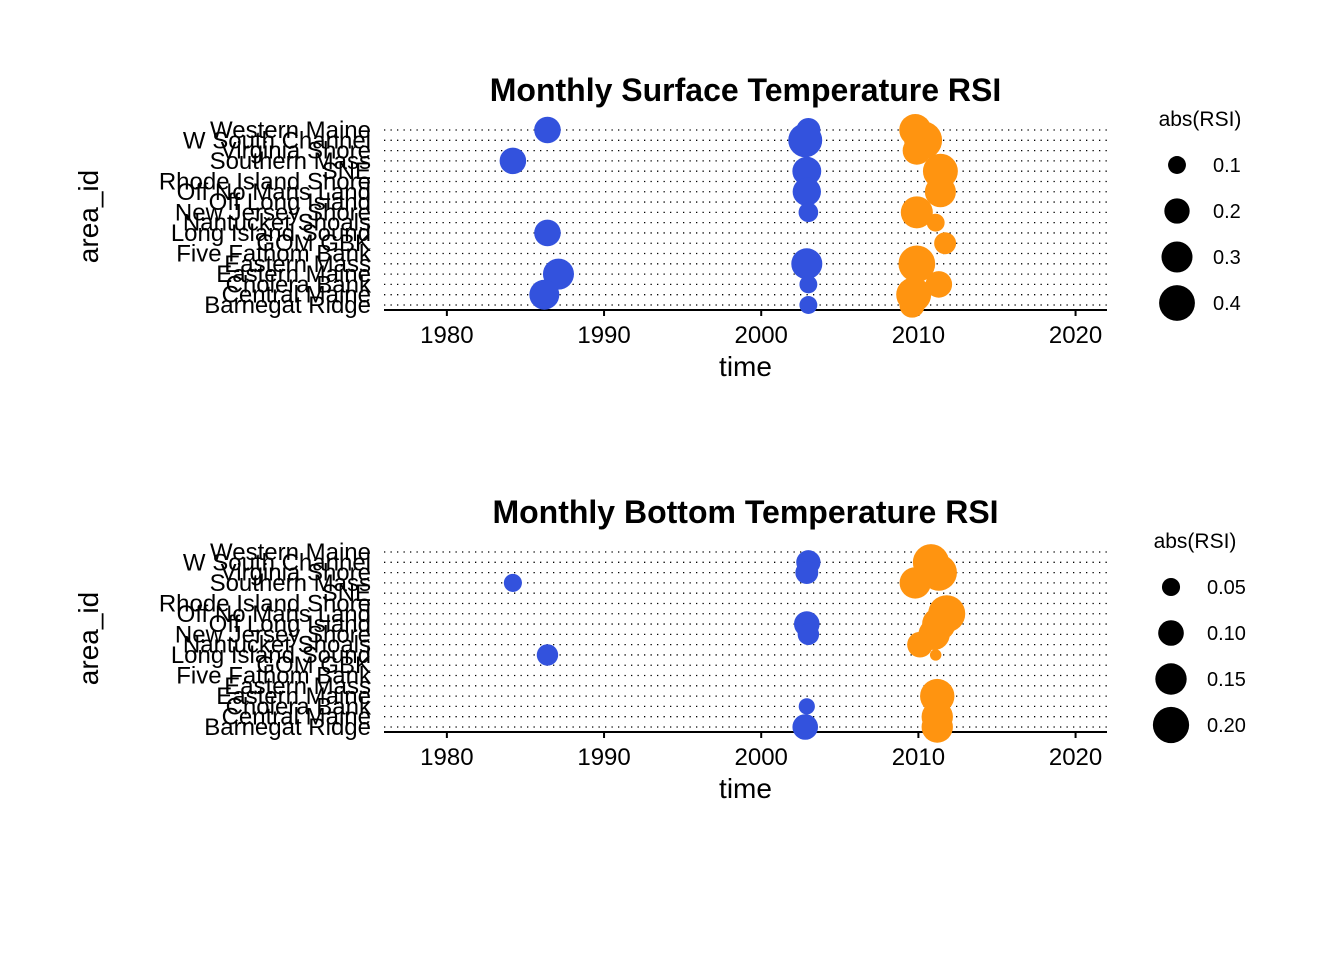 This screenshot has height=960, width=1344. I want to click on y-tick-label: Central Maine, so click(296, 717).